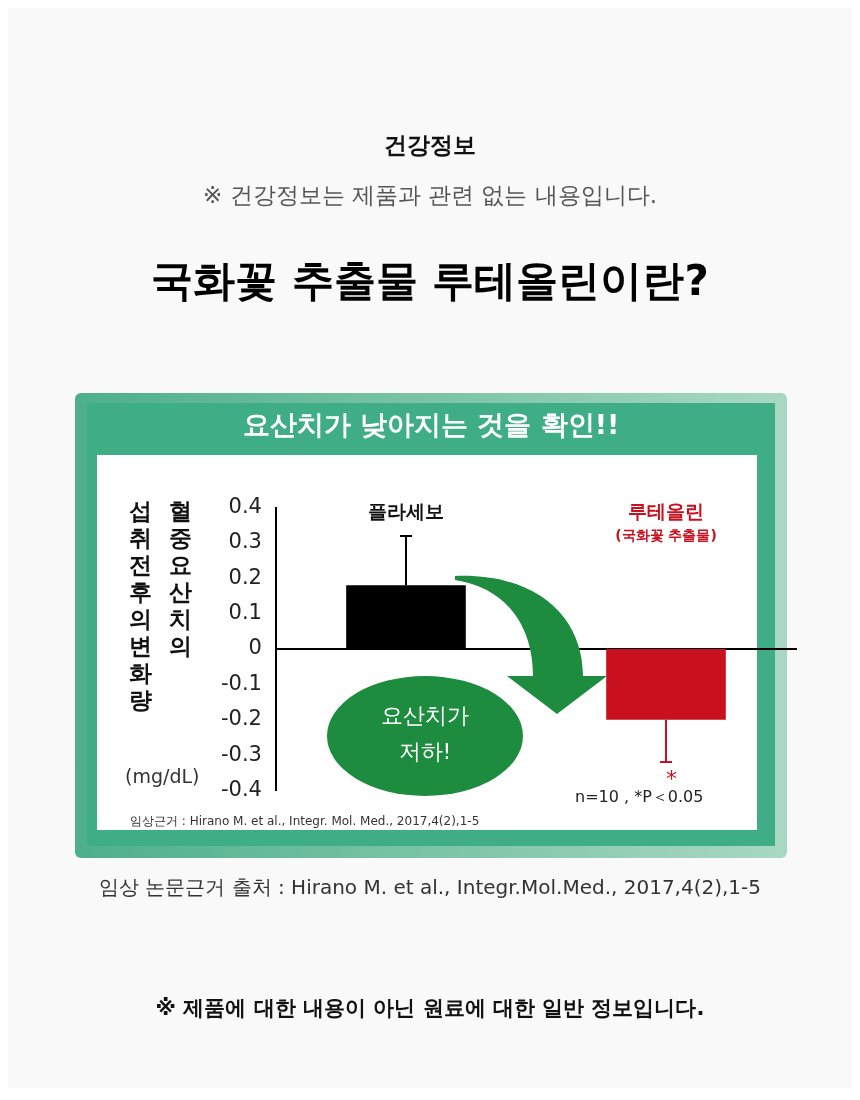 This screenshot has height=1100, width=860. Describe the element at coordinates (425, 734) in the screenshot. I see `annotation: 요산치가 저하!` at that location.